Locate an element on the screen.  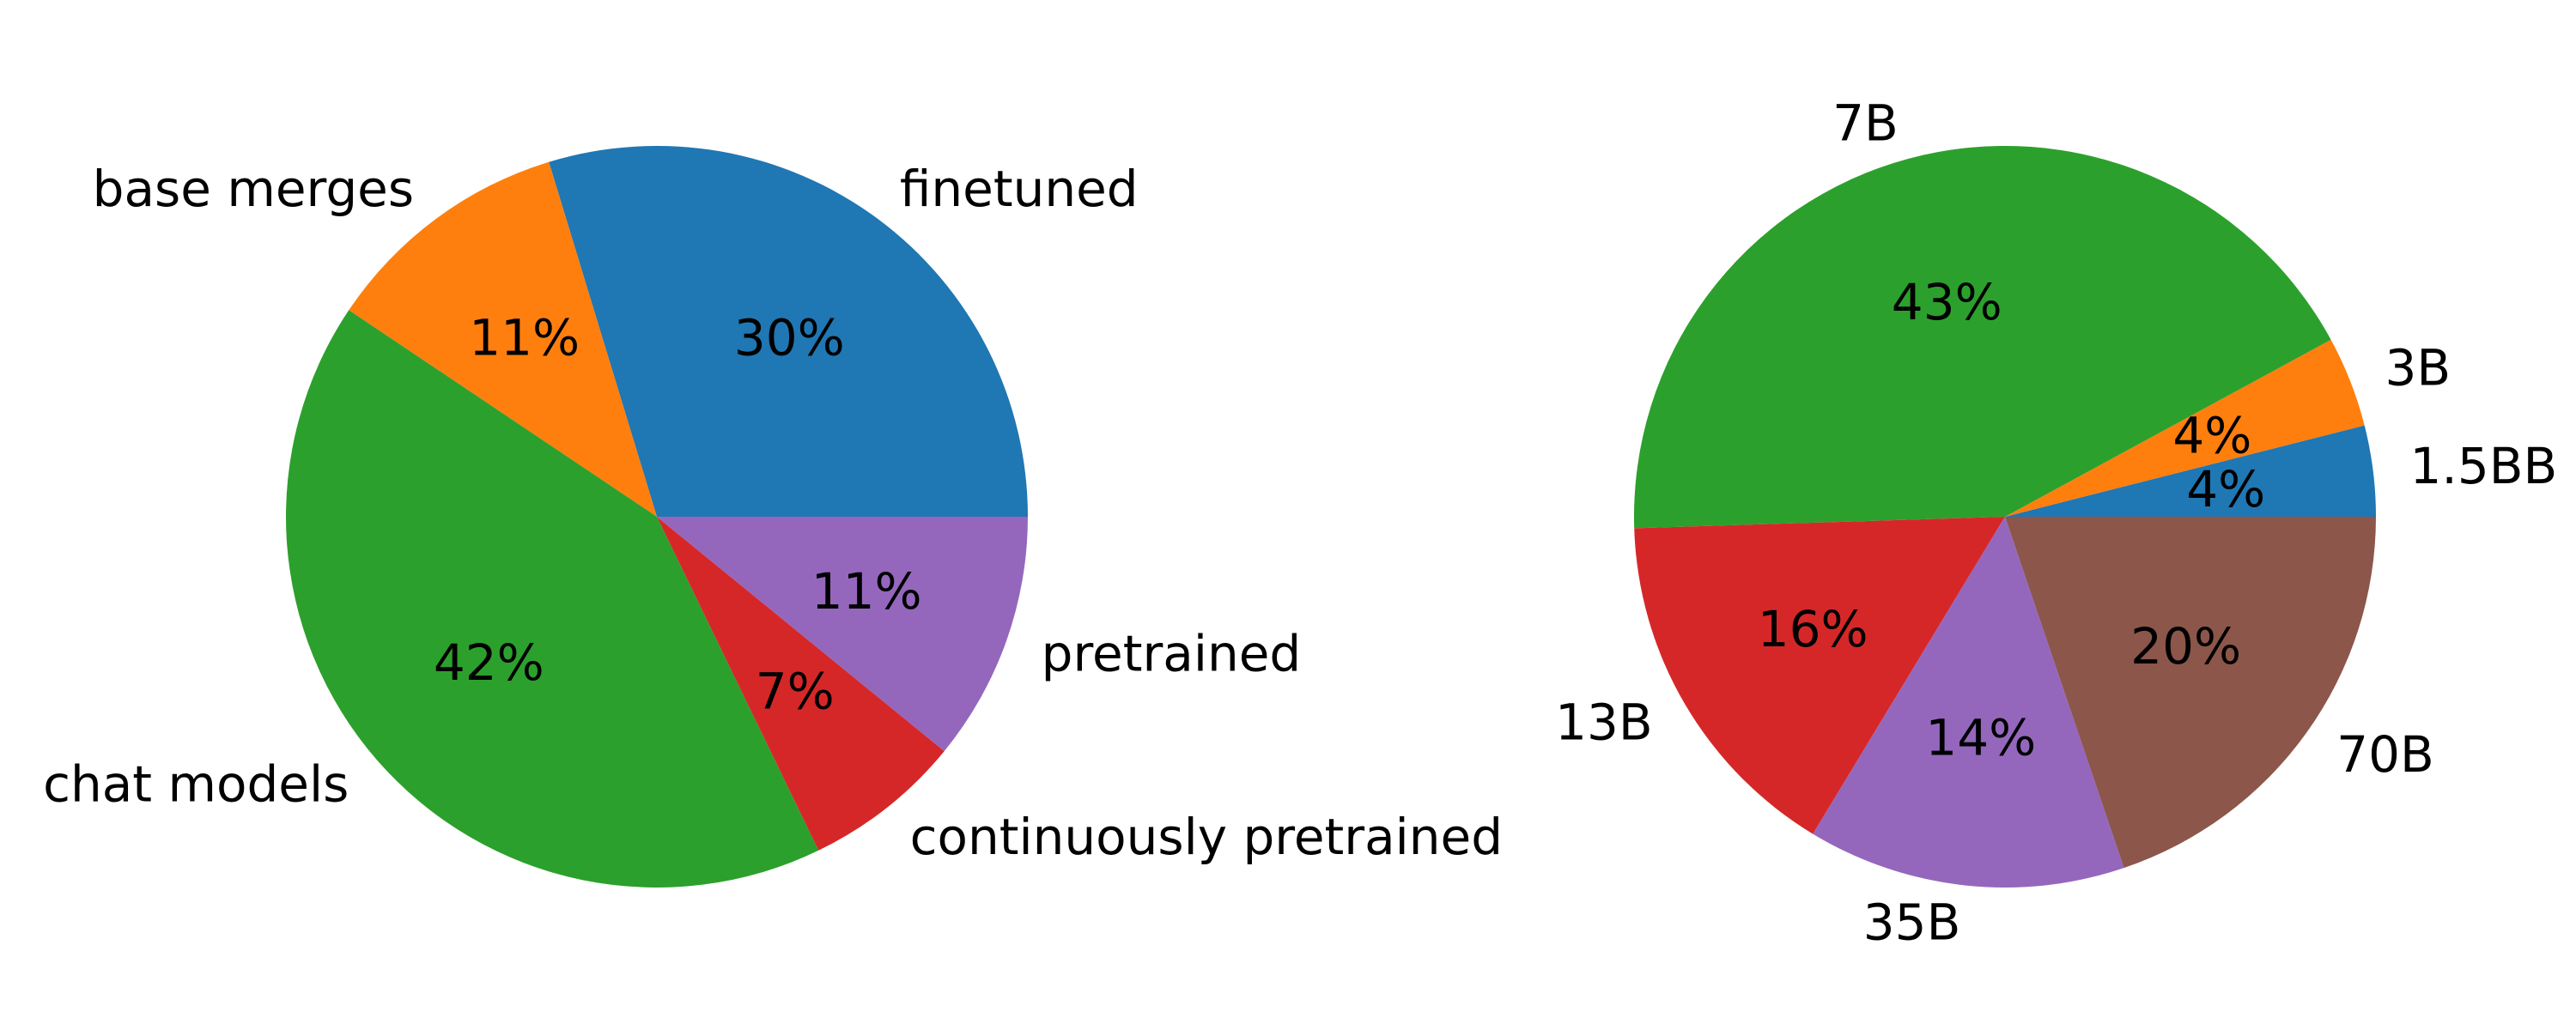
pie-category-label: 7B is located at coordinates (1865, 123).